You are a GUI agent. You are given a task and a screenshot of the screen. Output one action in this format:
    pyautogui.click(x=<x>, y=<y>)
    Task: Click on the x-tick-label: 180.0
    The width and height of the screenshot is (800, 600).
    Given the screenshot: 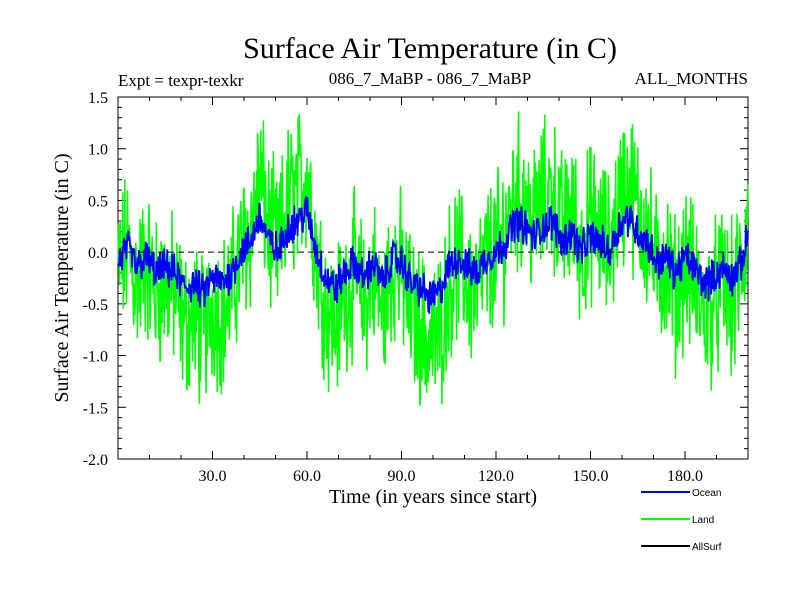 What is the action you would take?
    pyautogui.click(x=685, y=476)
    